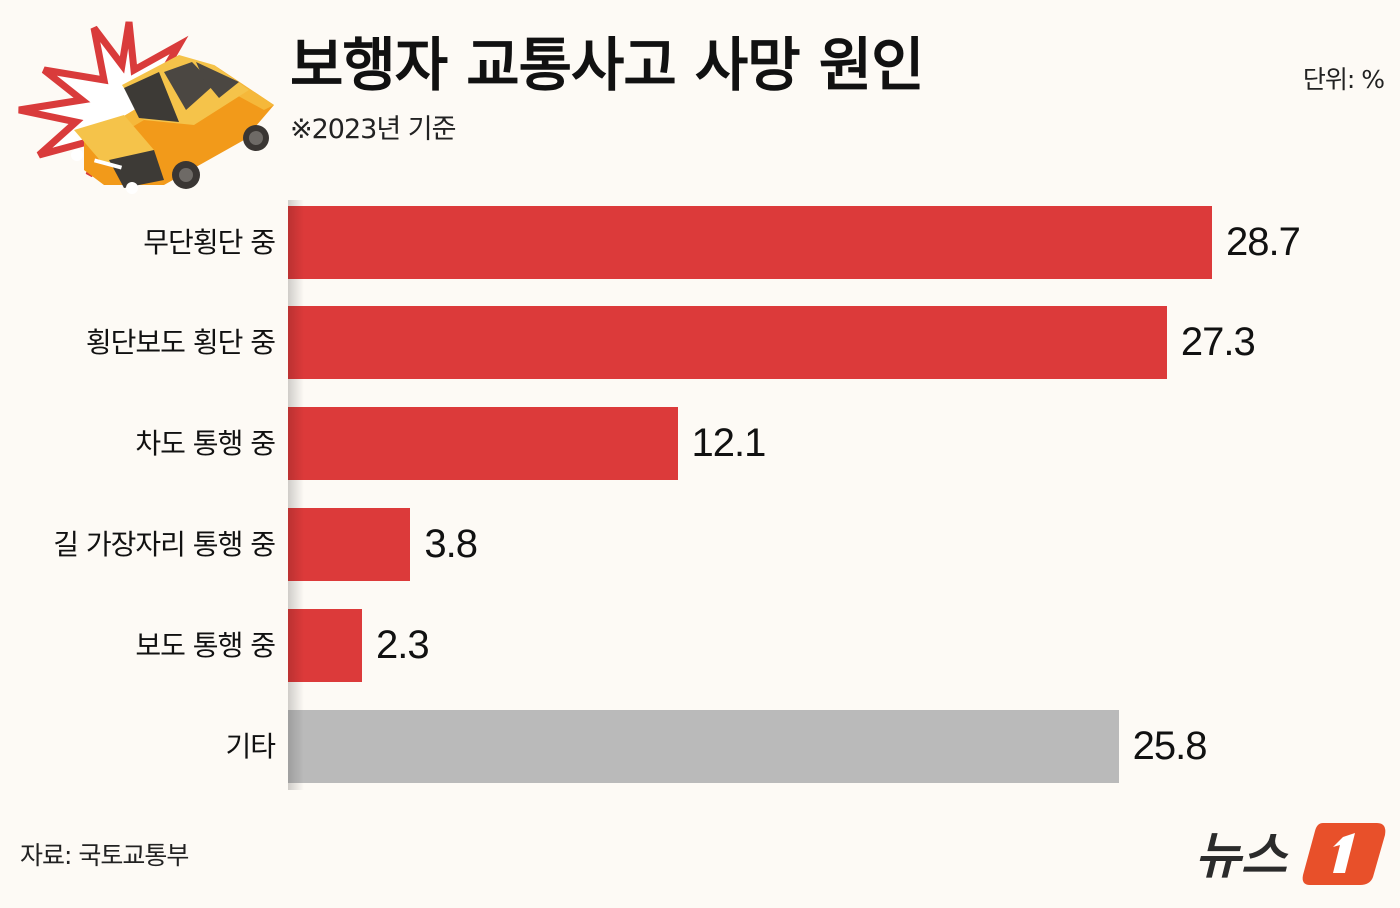 The image size is (1400, 908). What do you see at coordinates (205, 645) in the screenshot?
I see `category-label: 보도 통행 중` at bounding box center [205, 645].